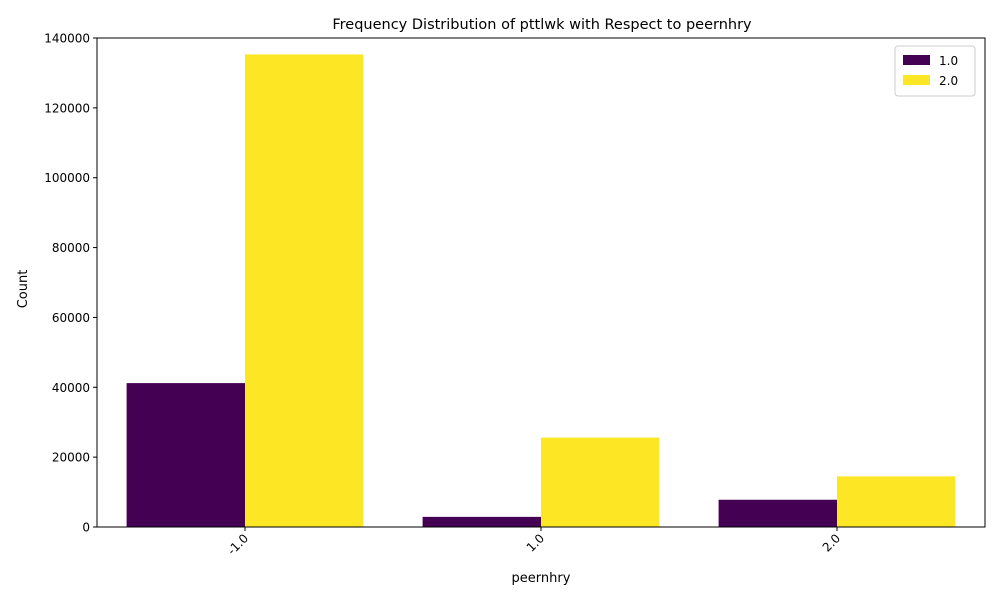 The height and width of the screenshot is (604, 1000). I want to click on x-axis-label: peernhry, so click(541, 578).